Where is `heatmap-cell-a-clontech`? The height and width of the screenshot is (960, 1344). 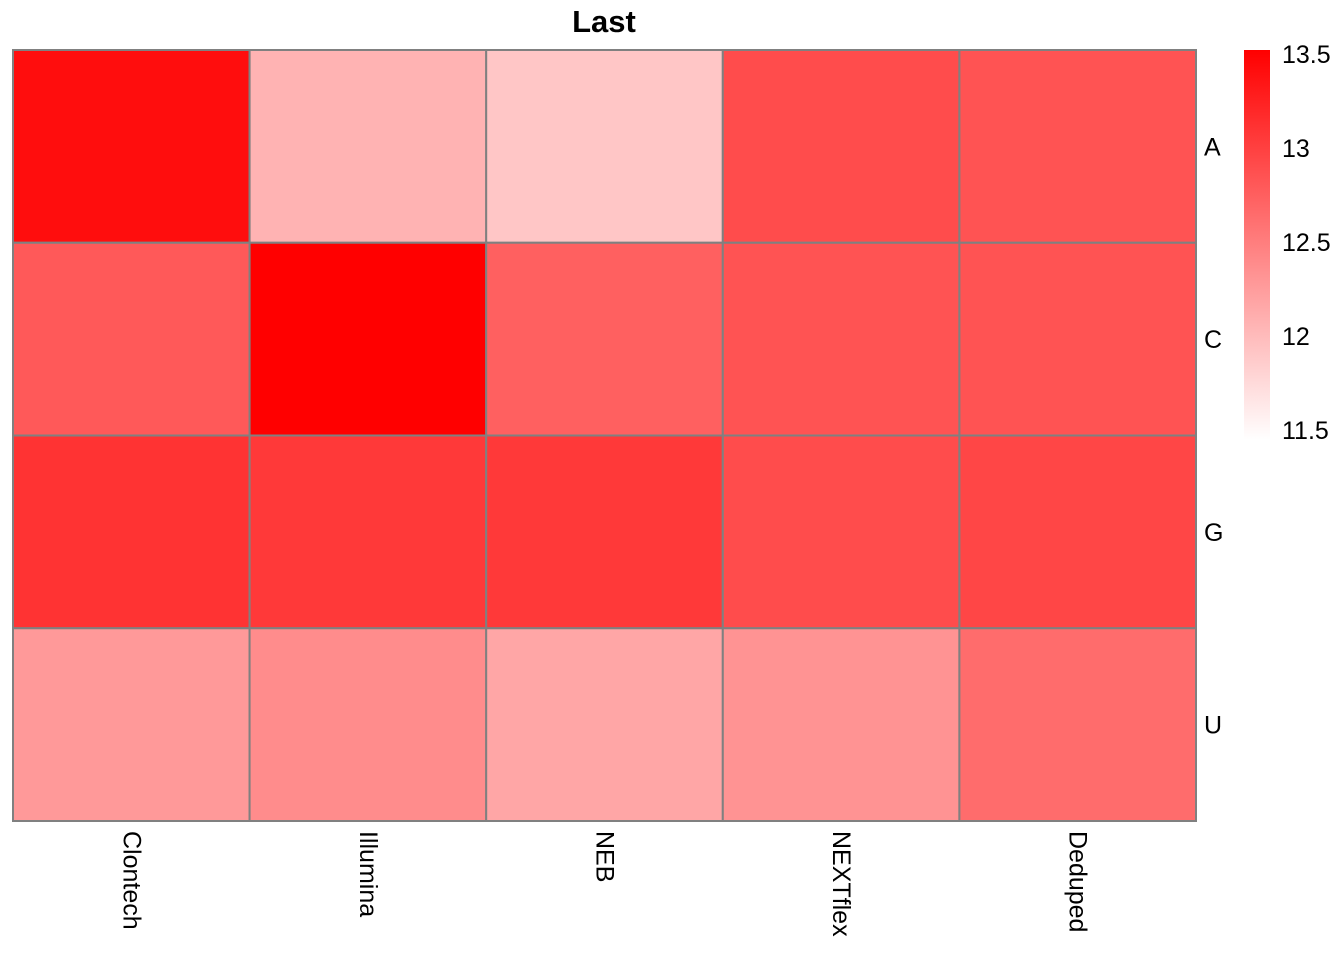 heatmap-cell-a-clontech is located at coordinates (131, 146).